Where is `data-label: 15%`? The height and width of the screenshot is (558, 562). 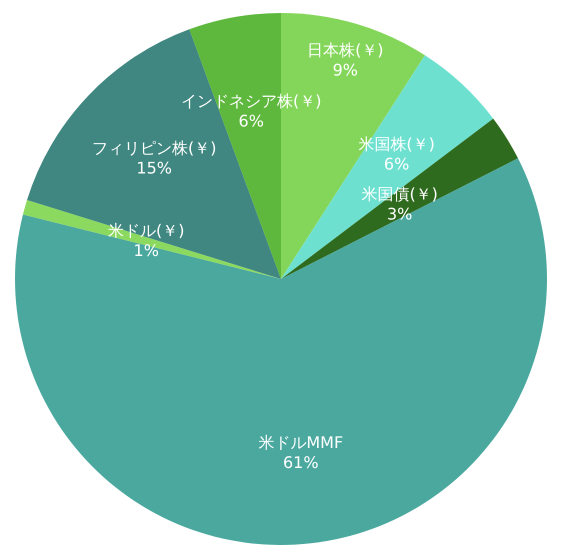 data-label: 15% is located at coordinates (154, 168).